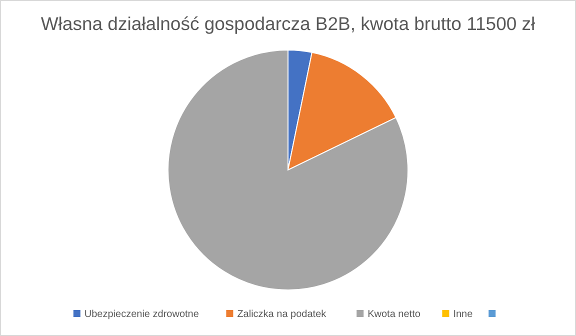 This screenshot has height=336, width=576. I want to click on legend-label: Zaliczka na podatek, so click(282, 314).